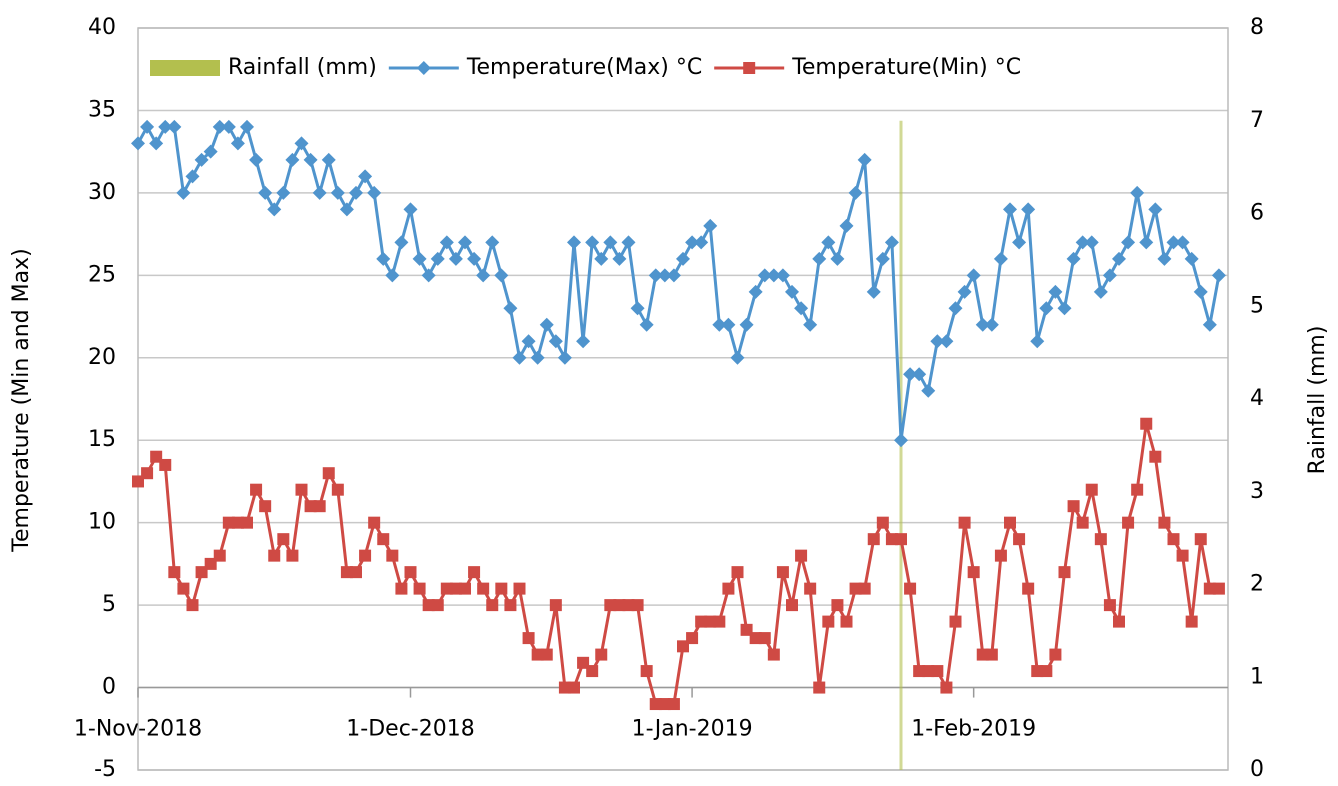  I want to click on y2-tick-label: 6, so click(1257, 213).